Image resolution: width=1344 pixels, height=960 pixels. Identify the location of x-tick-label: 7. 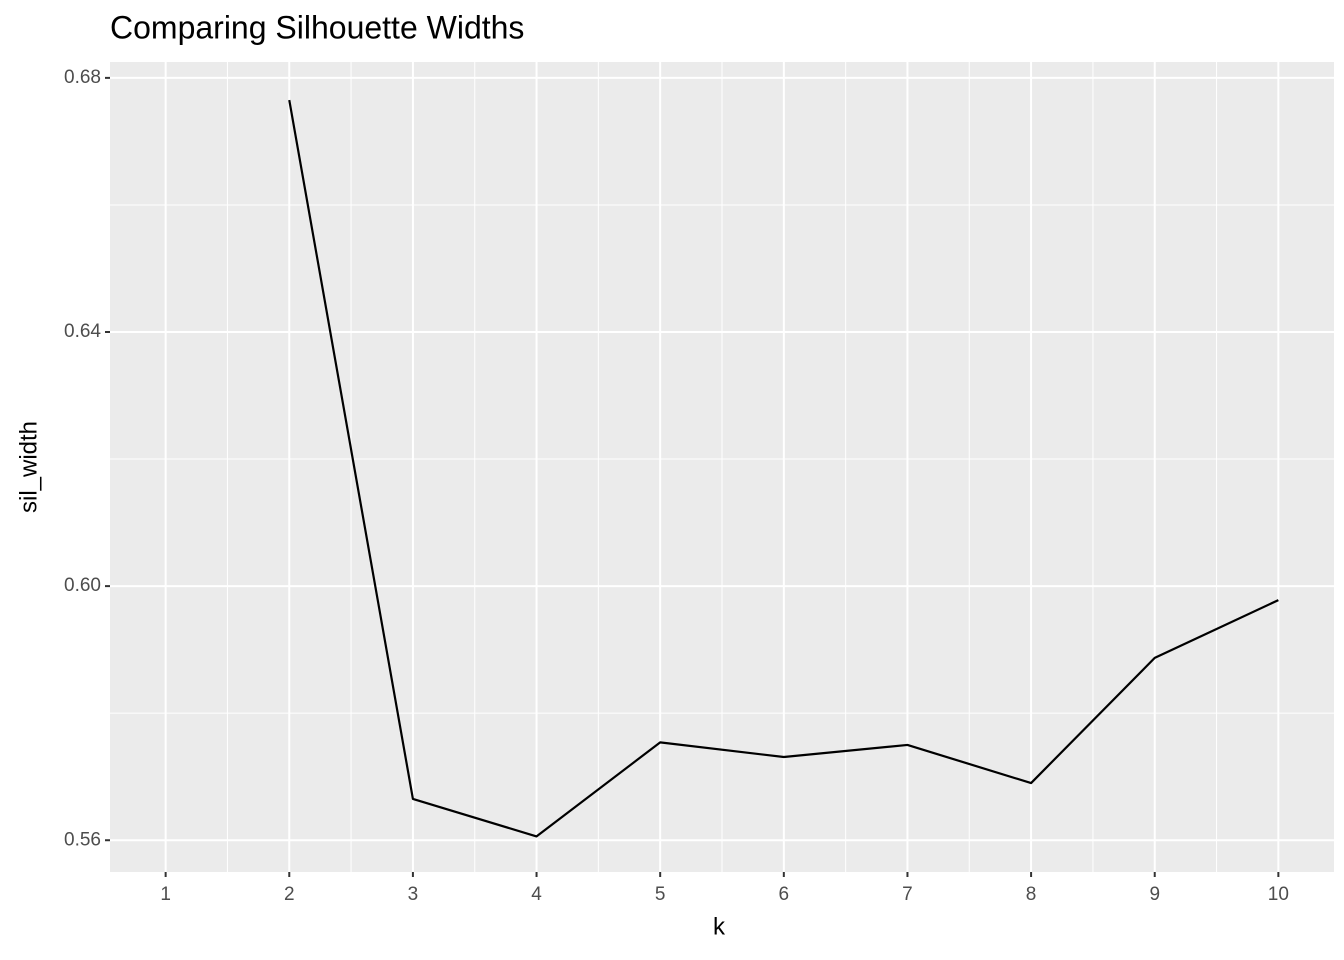
(907, 894).